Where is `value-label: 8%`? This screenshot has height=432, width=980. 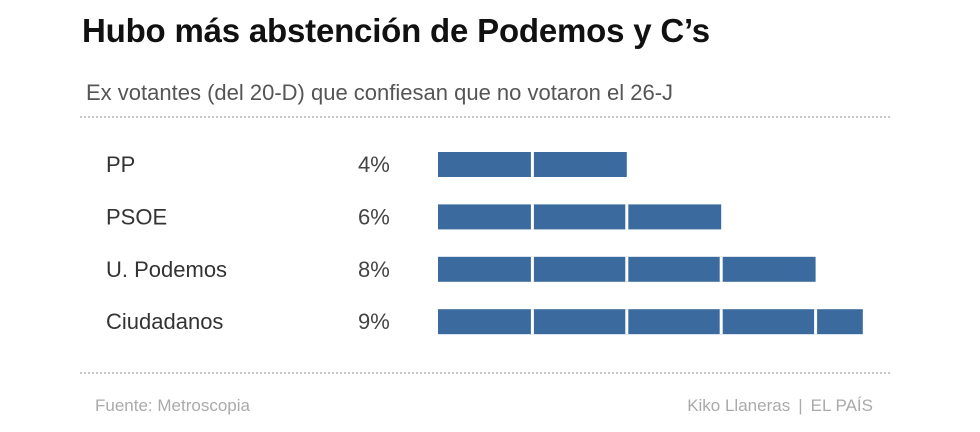
value-label: 8% is located at coordinates (374, 269).